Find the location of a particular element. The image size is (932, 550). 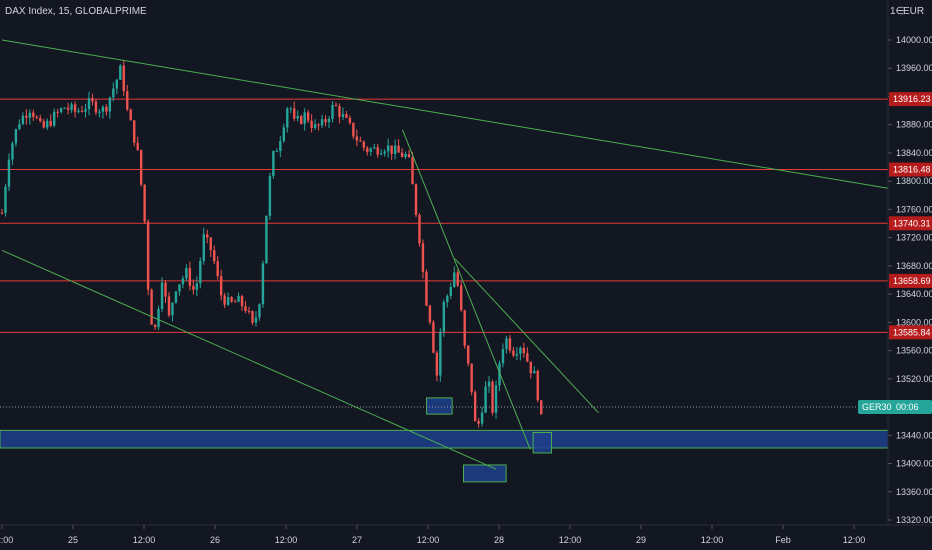

y-tick-label: 13440.00 is located at coordinates (914, 435).